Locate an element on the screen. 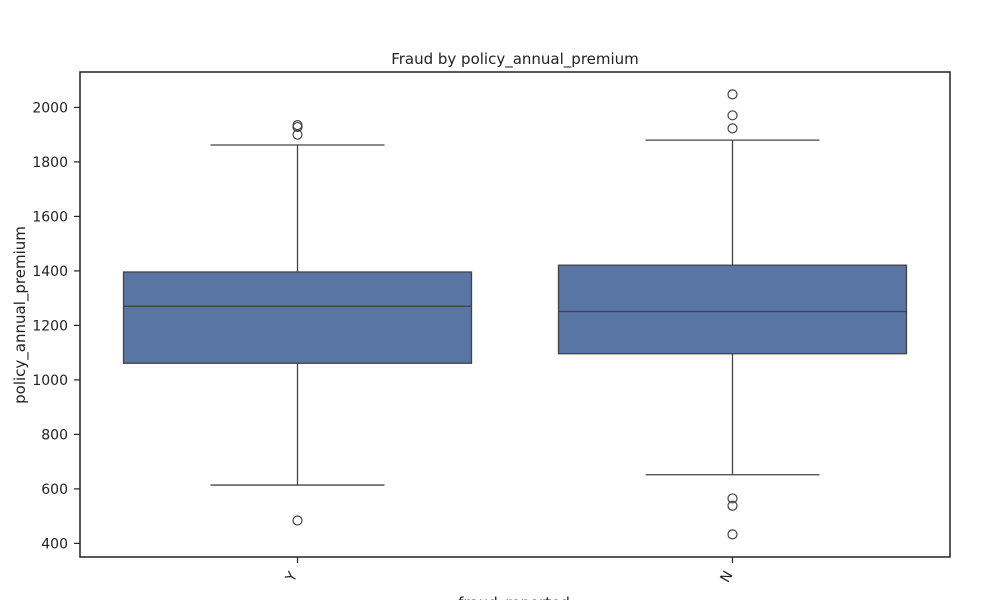 The height and width of the screenshot is (600, 1000). chart-title: Fraud by policy_annual_premium is located at coordinates (515, 59).